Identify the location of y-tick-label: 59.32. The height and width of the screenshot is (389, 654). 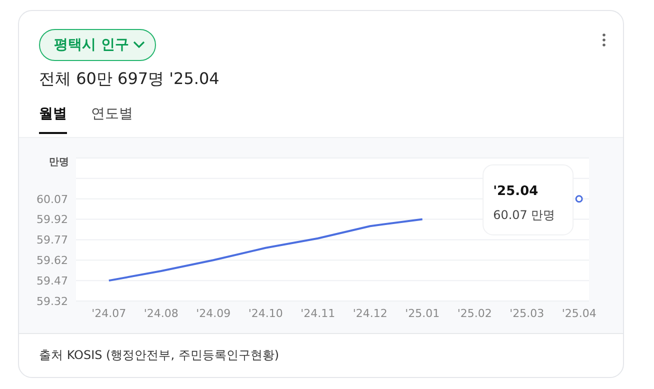
(52, 301).